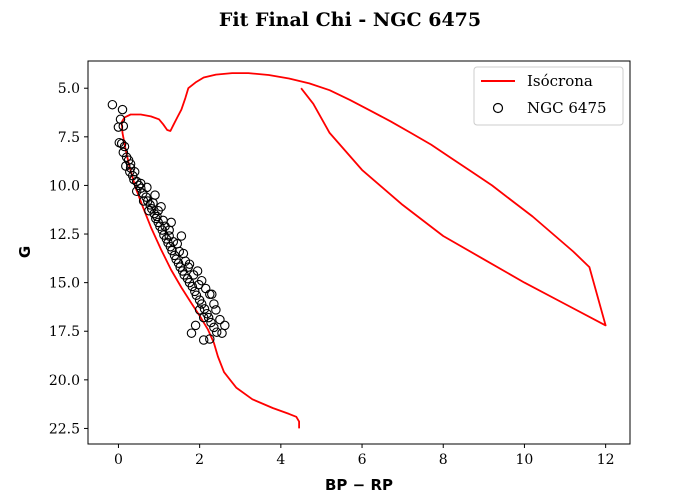 Image resolution: width=700 pixels, height=500 pixels. What do you see at coordinates (64, 186) in the screenshot?
I see `y-tick-label: 10.0` at bounding box center [64, 186].